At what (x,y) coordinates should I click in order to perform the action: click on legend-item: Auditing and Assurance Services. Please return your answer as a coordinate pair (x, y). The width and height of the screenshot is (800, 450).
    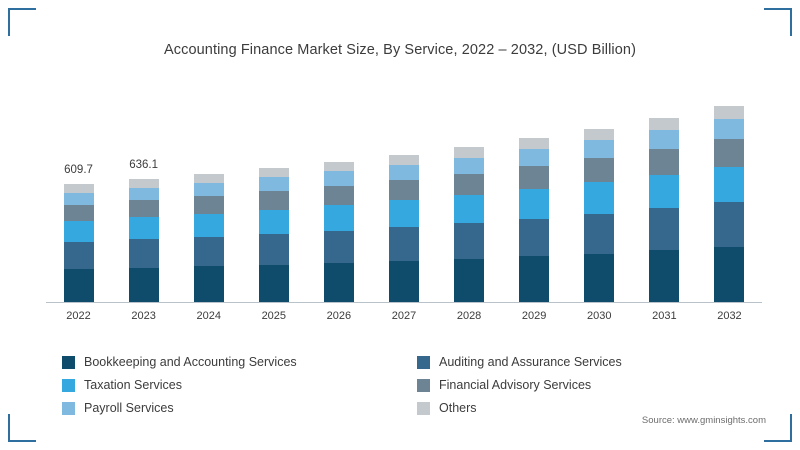
    Looking at the image, I should click on (519, 362).